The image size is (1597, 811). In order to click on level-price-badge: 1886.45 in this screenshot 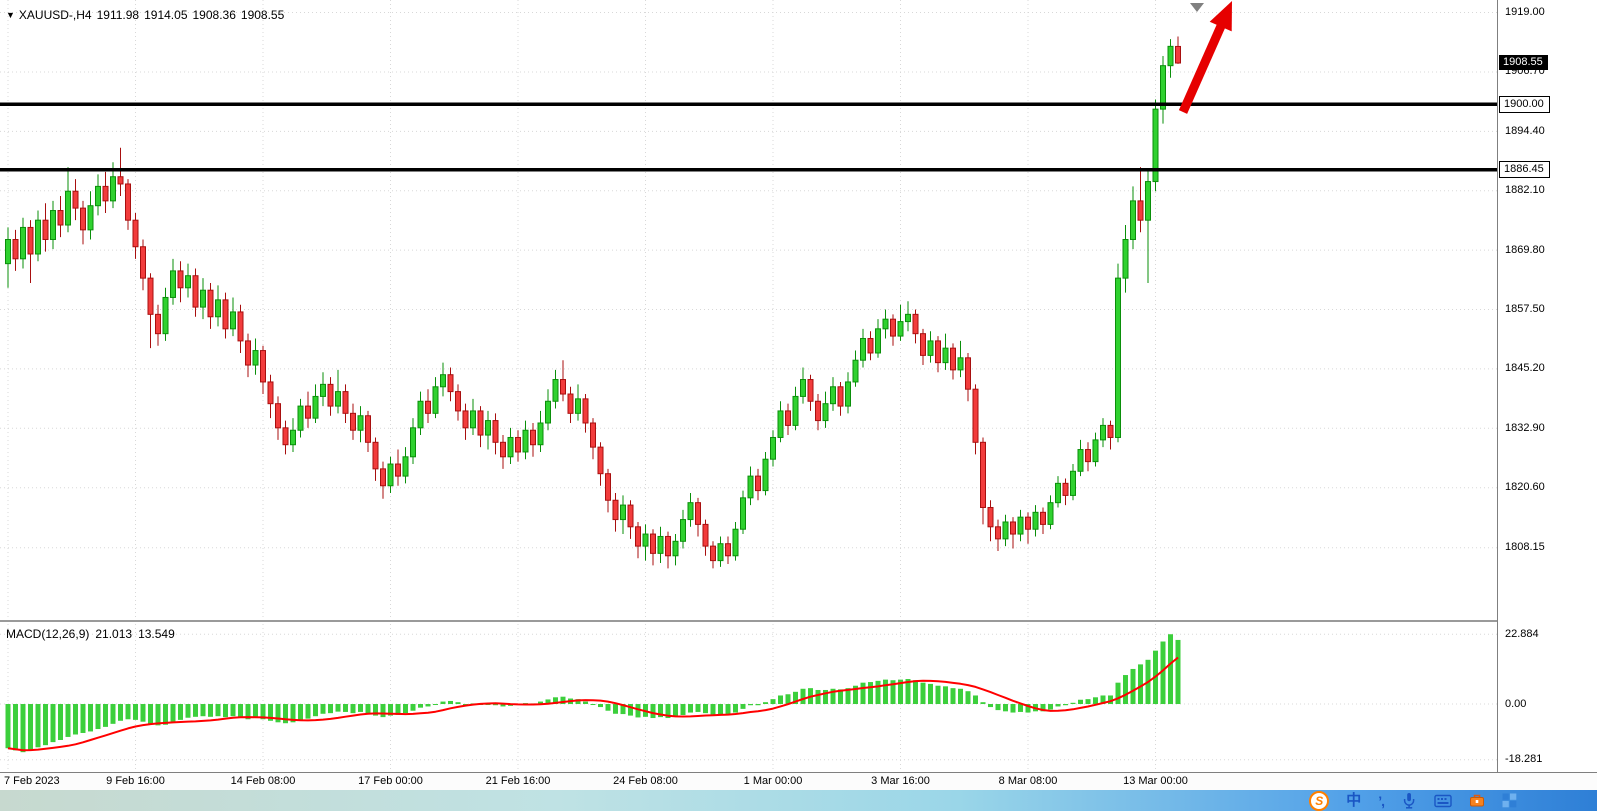, I will do `click(1524, 170)`.